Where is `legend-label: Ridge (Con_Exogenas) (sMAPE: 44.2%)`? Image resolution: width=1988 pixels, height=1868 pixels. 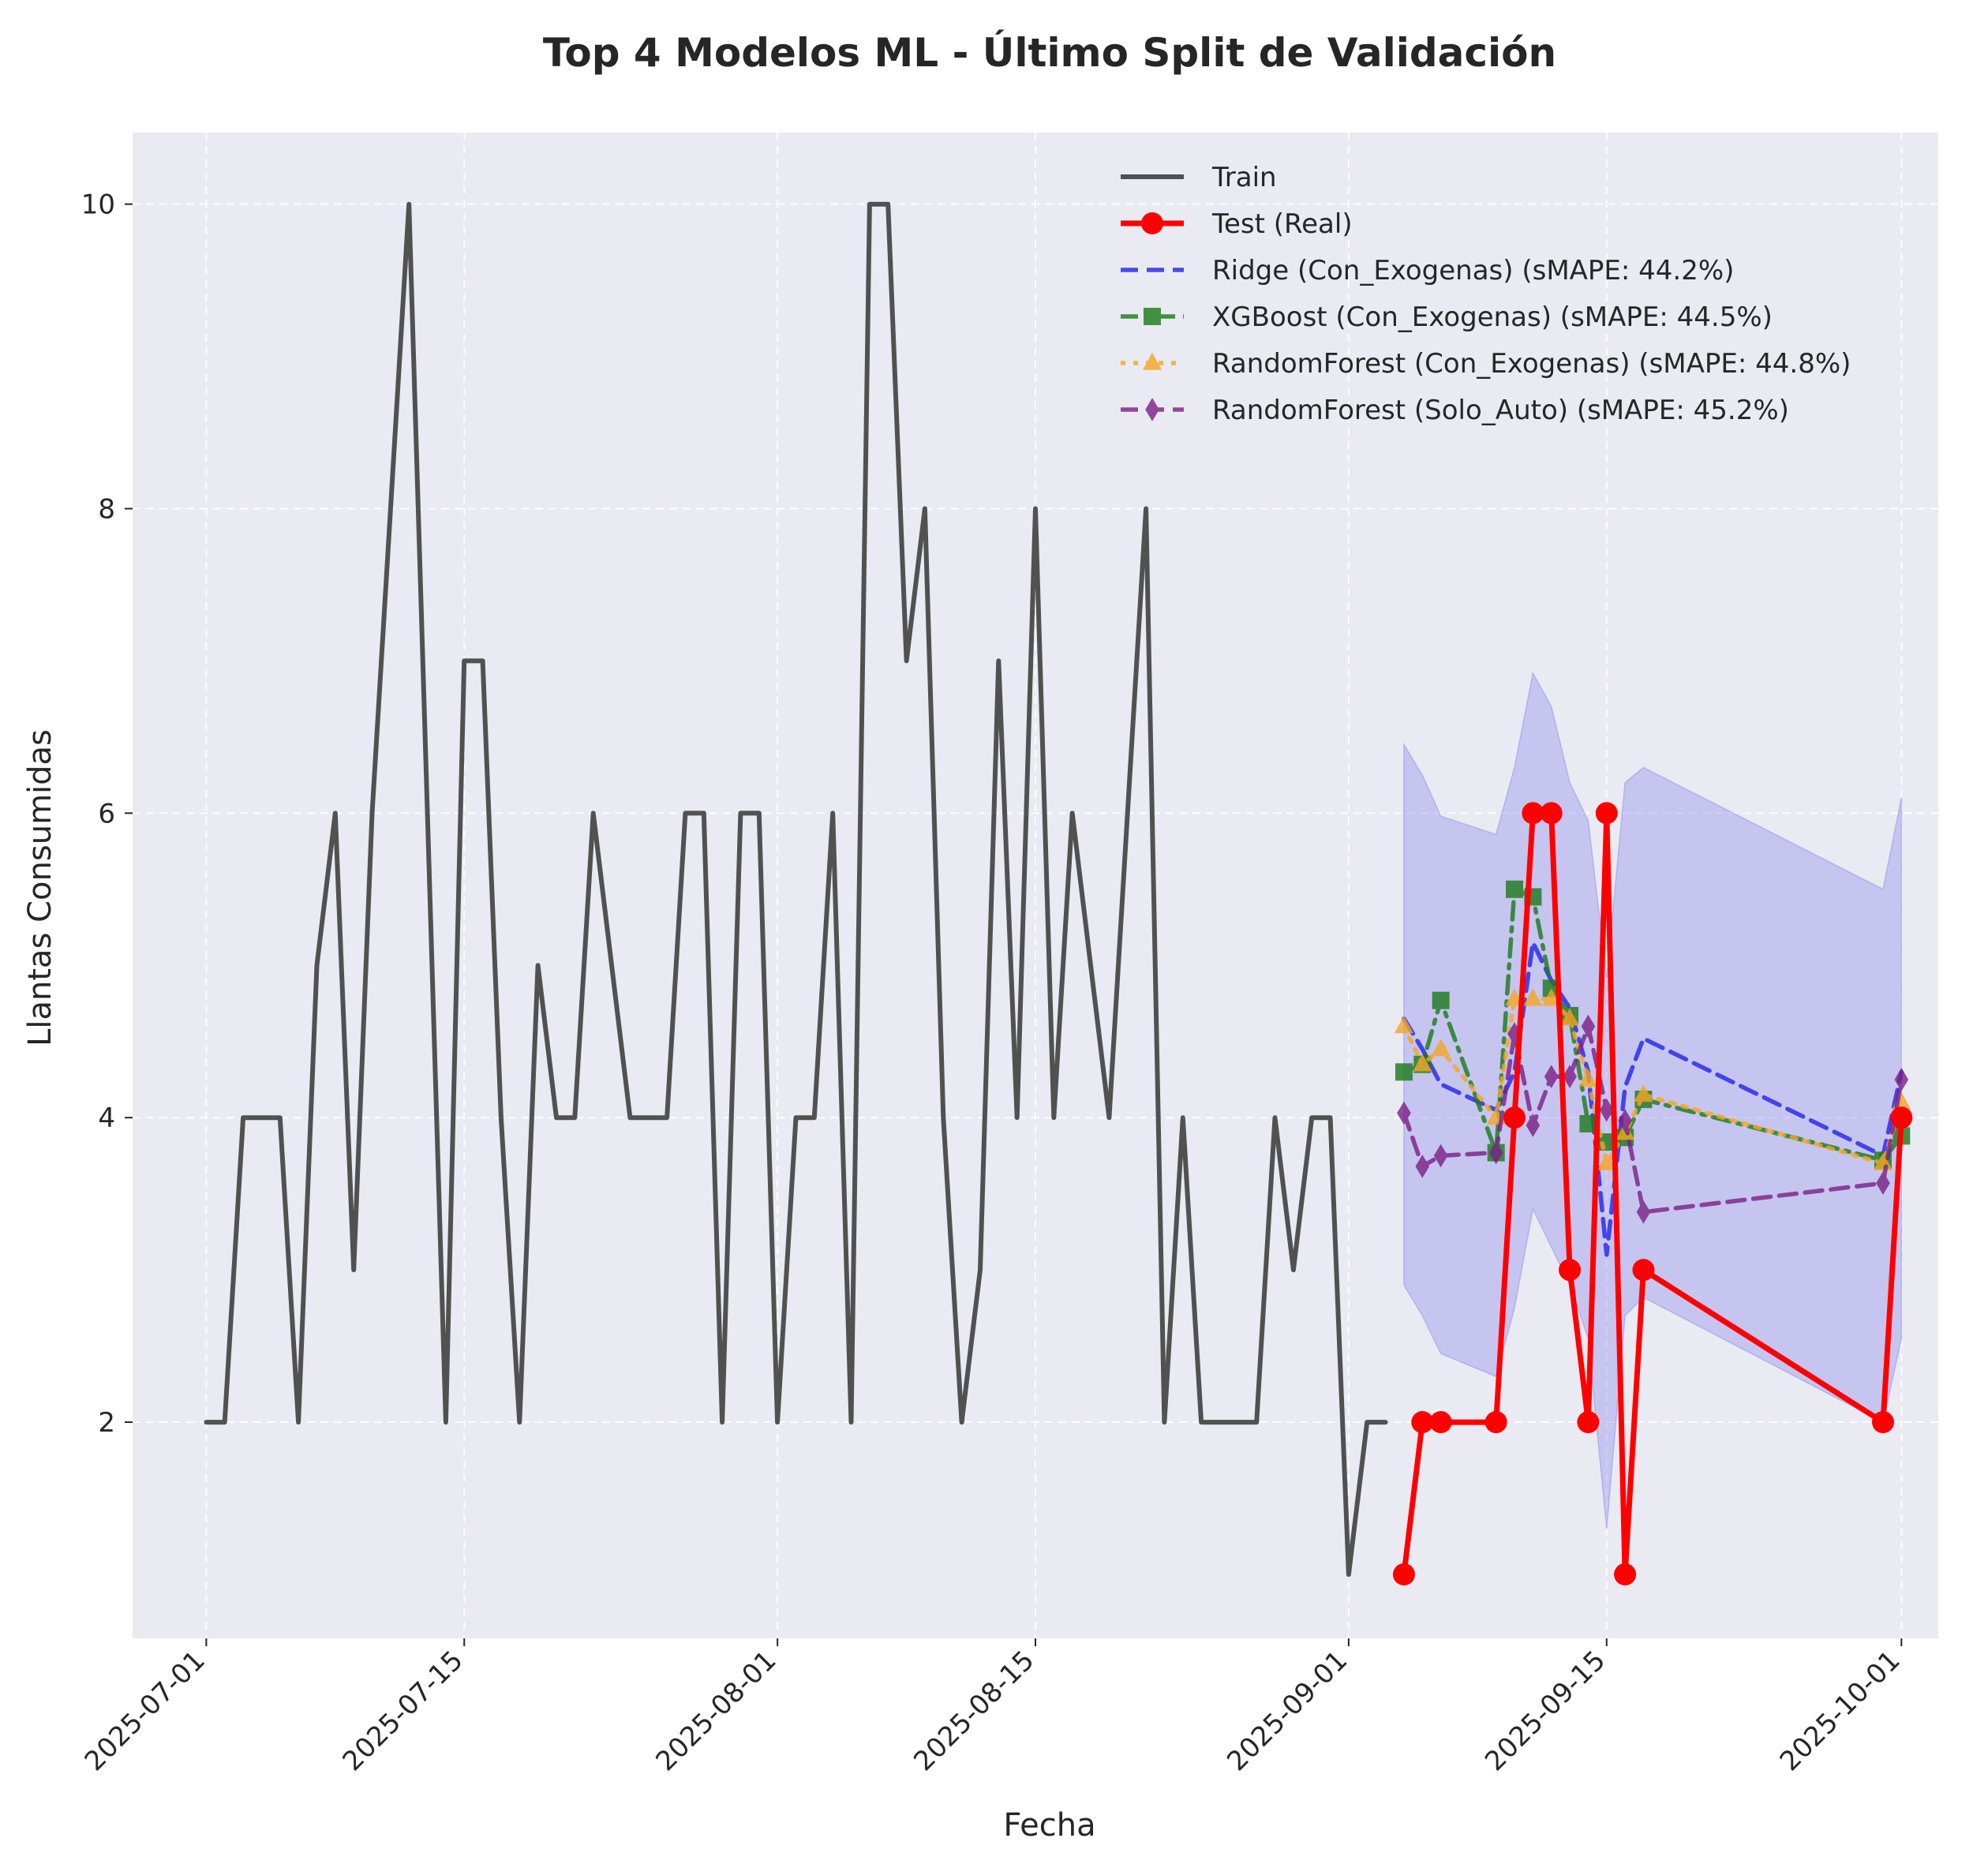 legend-label: Ridge (Con_Exogenas) (sMAPE: 44.2%) is located at coordinates (1473, 270).